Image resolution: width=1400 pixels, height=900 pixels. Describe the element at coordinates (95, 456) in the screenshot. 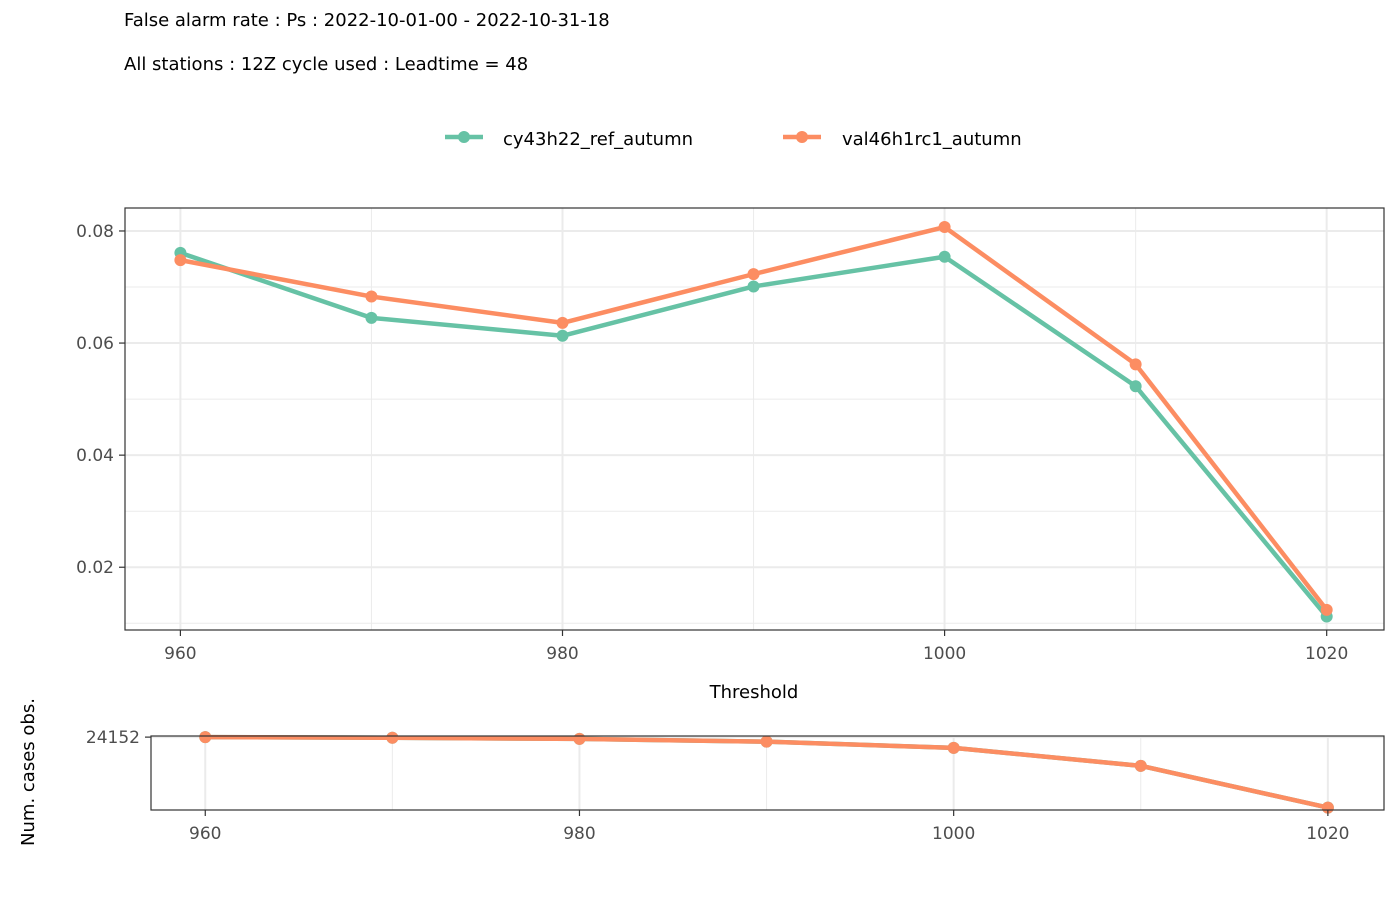

I see `y-tick-label: 0.04` at that location.